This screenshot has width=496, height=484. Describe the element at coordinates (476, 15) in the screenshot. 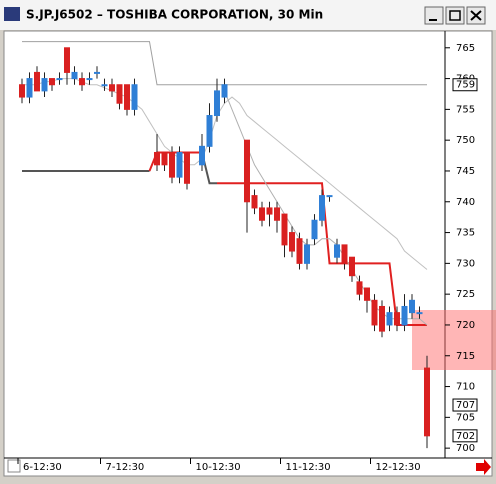

I see `close-icon` at that location.